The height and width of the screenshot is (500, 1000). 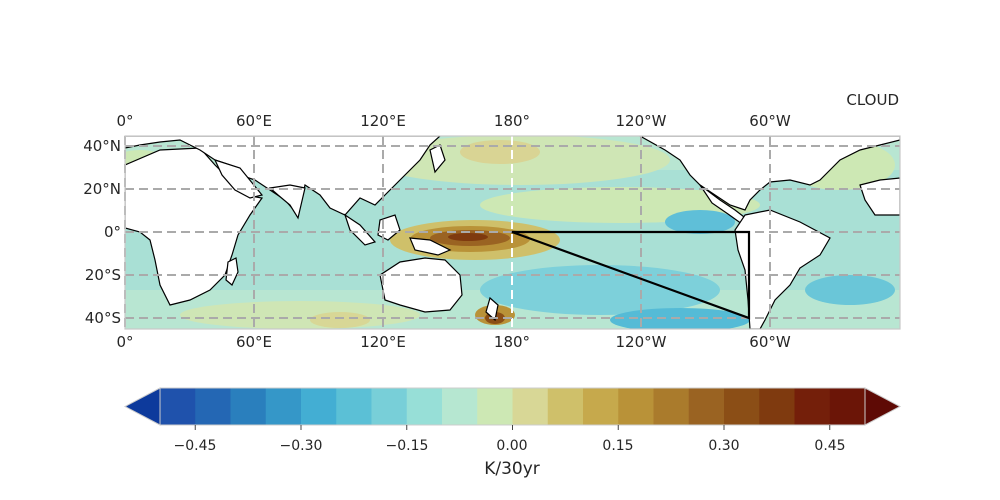 What do you see at coordinates (770, 121) in the screenshot?
I see `lon-label-top-60w: 60°W` at bounding box center [770, 121].